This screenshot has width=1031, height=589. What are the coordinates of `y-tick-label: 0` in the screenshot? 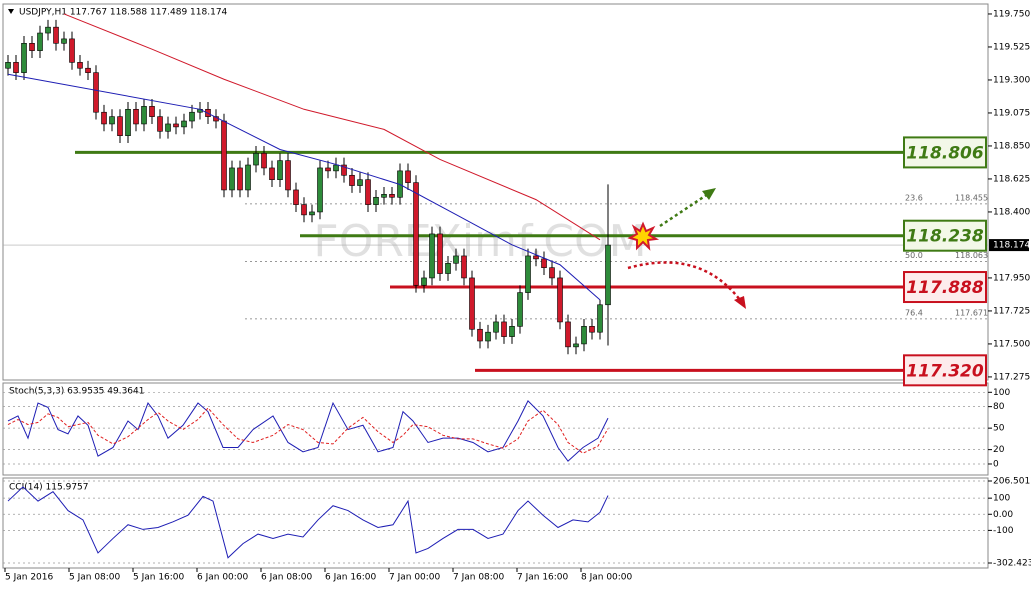 It's located at (996, 464).